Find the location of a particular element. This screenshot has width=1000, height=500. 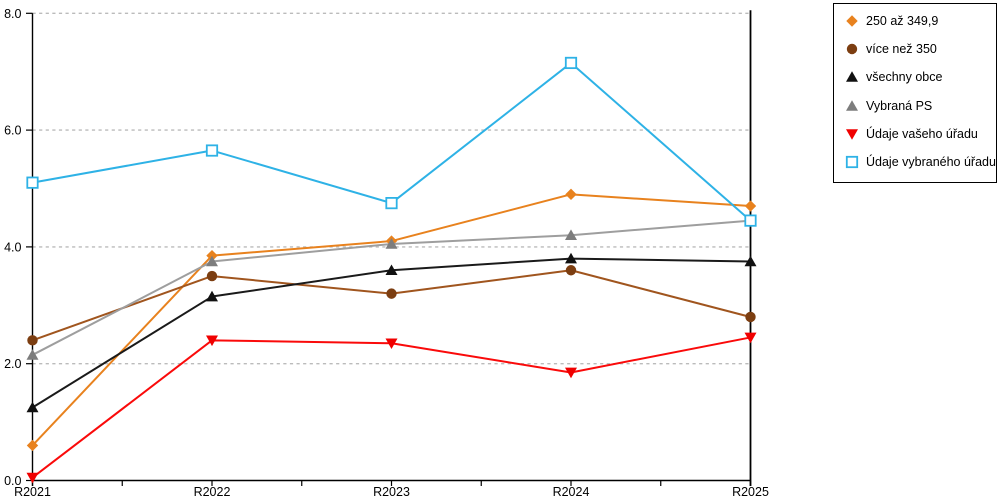

legend-item-label: Údaje vybraného úřadu is located at coordinates (931, 162).